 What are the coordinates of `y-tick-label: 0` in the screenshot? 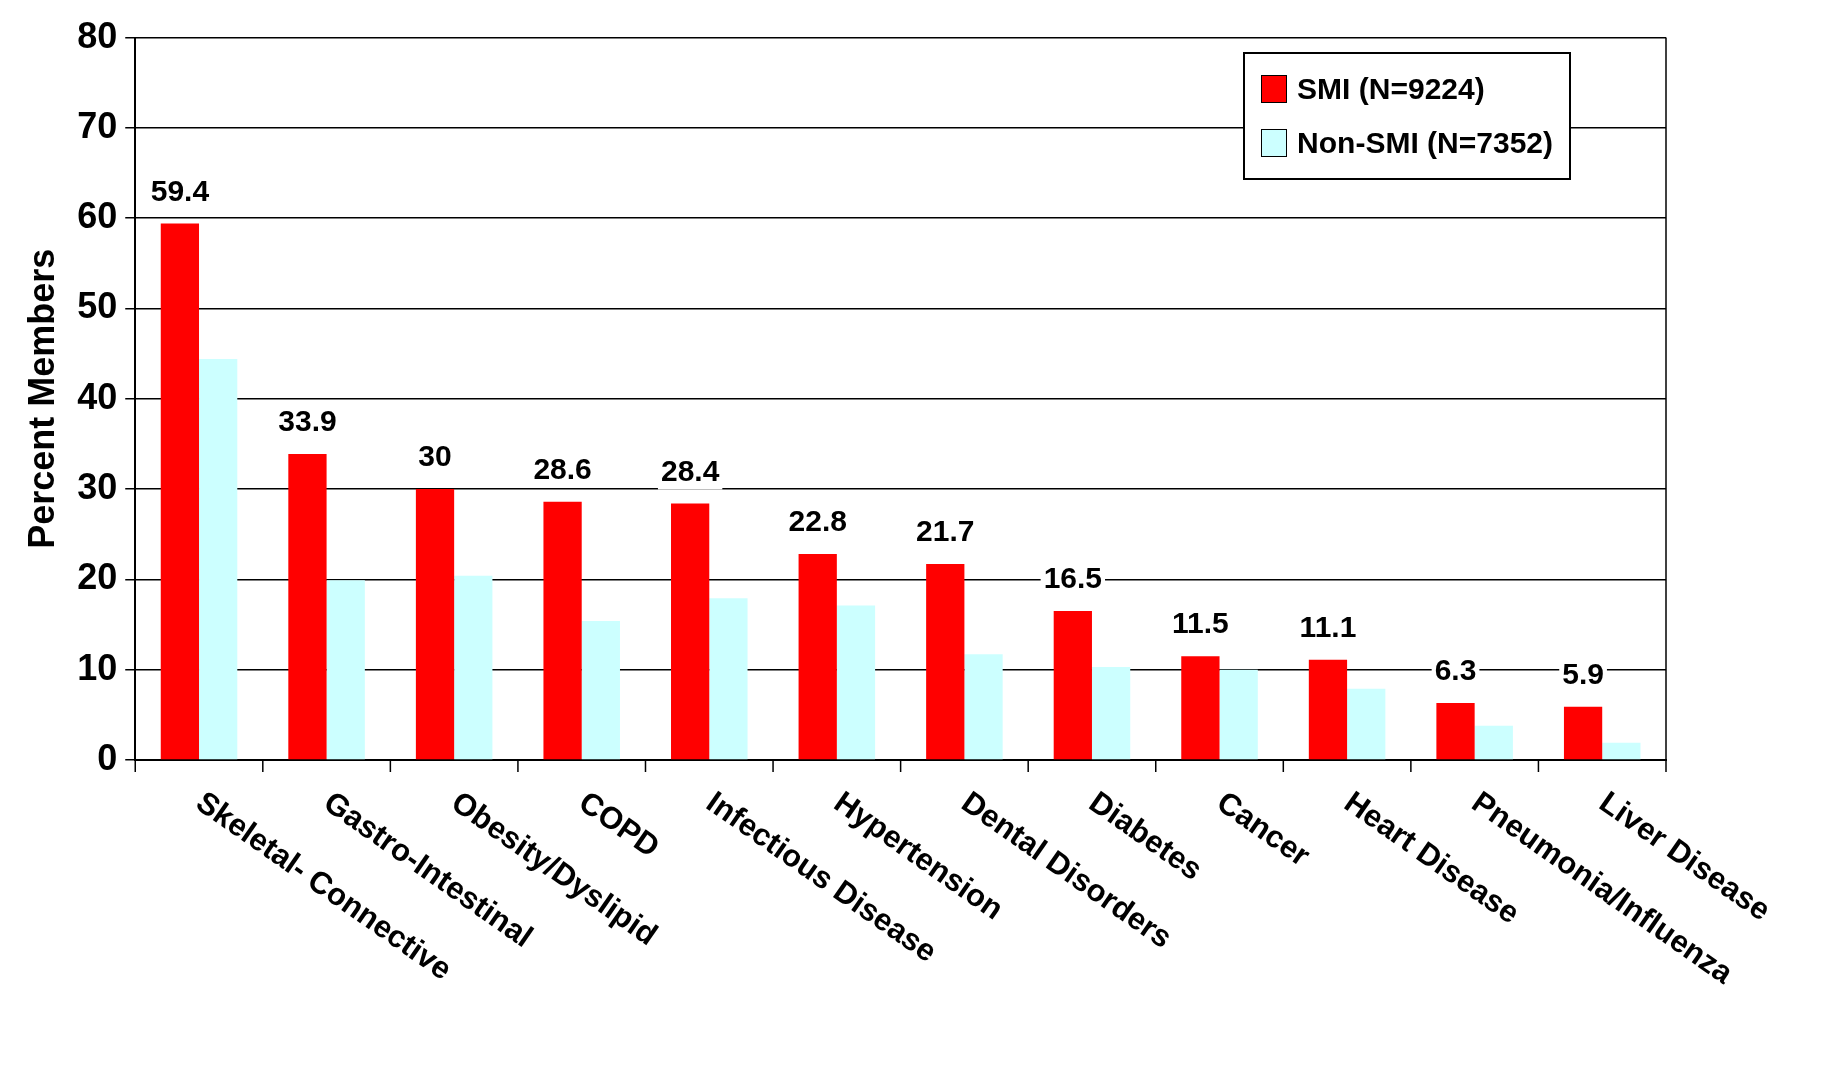 It's located at (107, 757).